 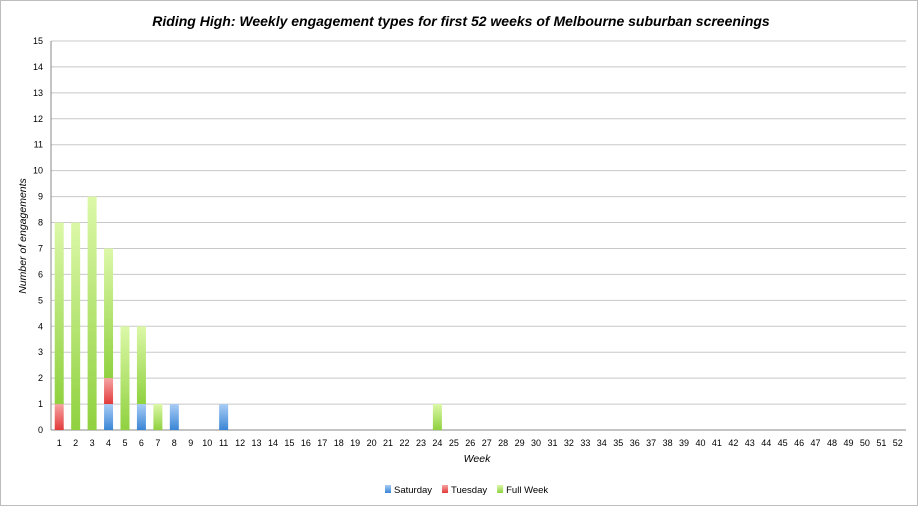 I want to click on x-tick-label: 2, so click(x=75, y=443).